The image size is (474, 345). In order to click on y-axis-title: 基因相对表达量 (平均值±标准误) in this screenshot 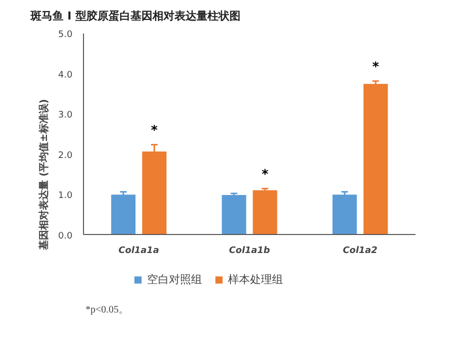, I will do `click(44, 174)`.